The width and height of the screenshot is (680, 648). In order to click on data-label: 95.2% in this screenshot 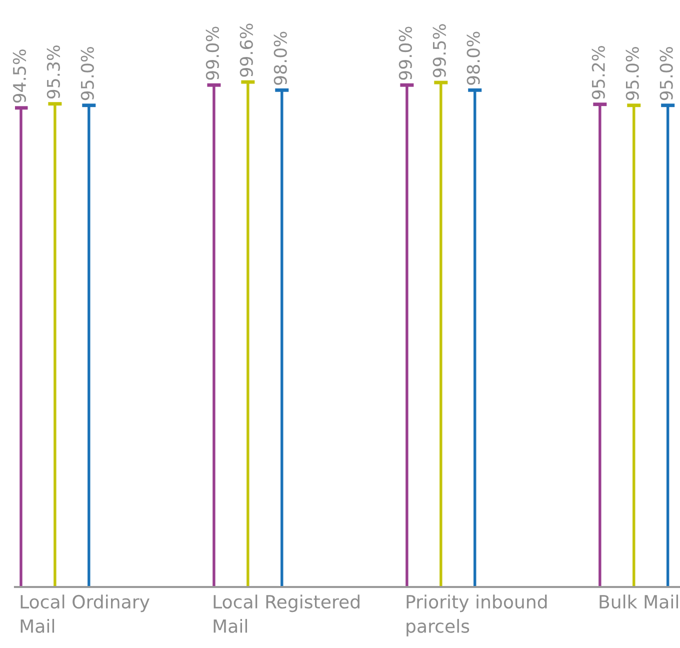, I will do `click(598, 73)`.